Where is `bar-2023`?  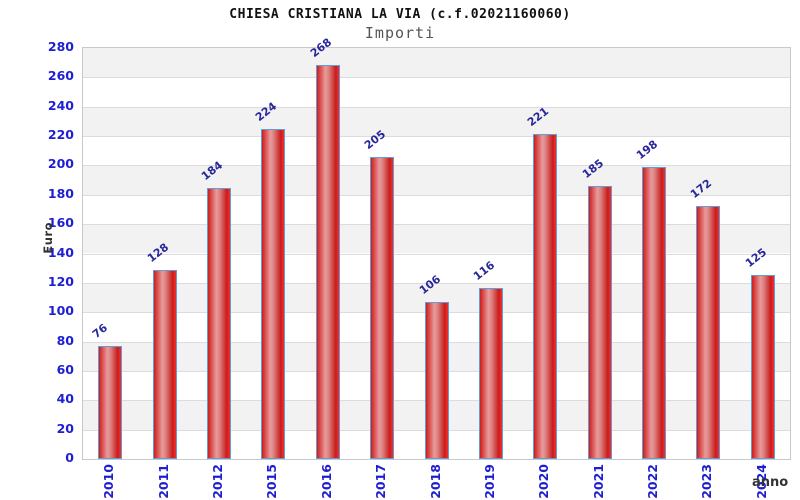
bar-2023 is located at coordinates (708, 332).